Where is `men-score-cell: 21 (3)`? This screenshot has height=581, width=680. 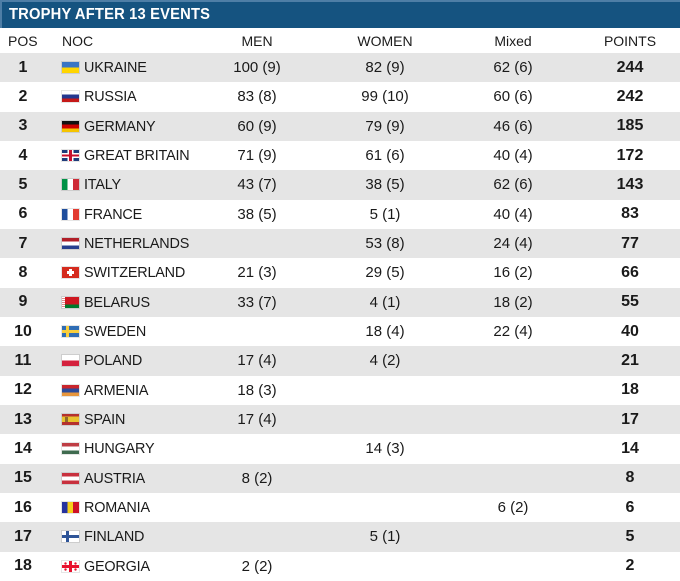 men-score-cell: 21 (3) is located at coordinates (257, 273).